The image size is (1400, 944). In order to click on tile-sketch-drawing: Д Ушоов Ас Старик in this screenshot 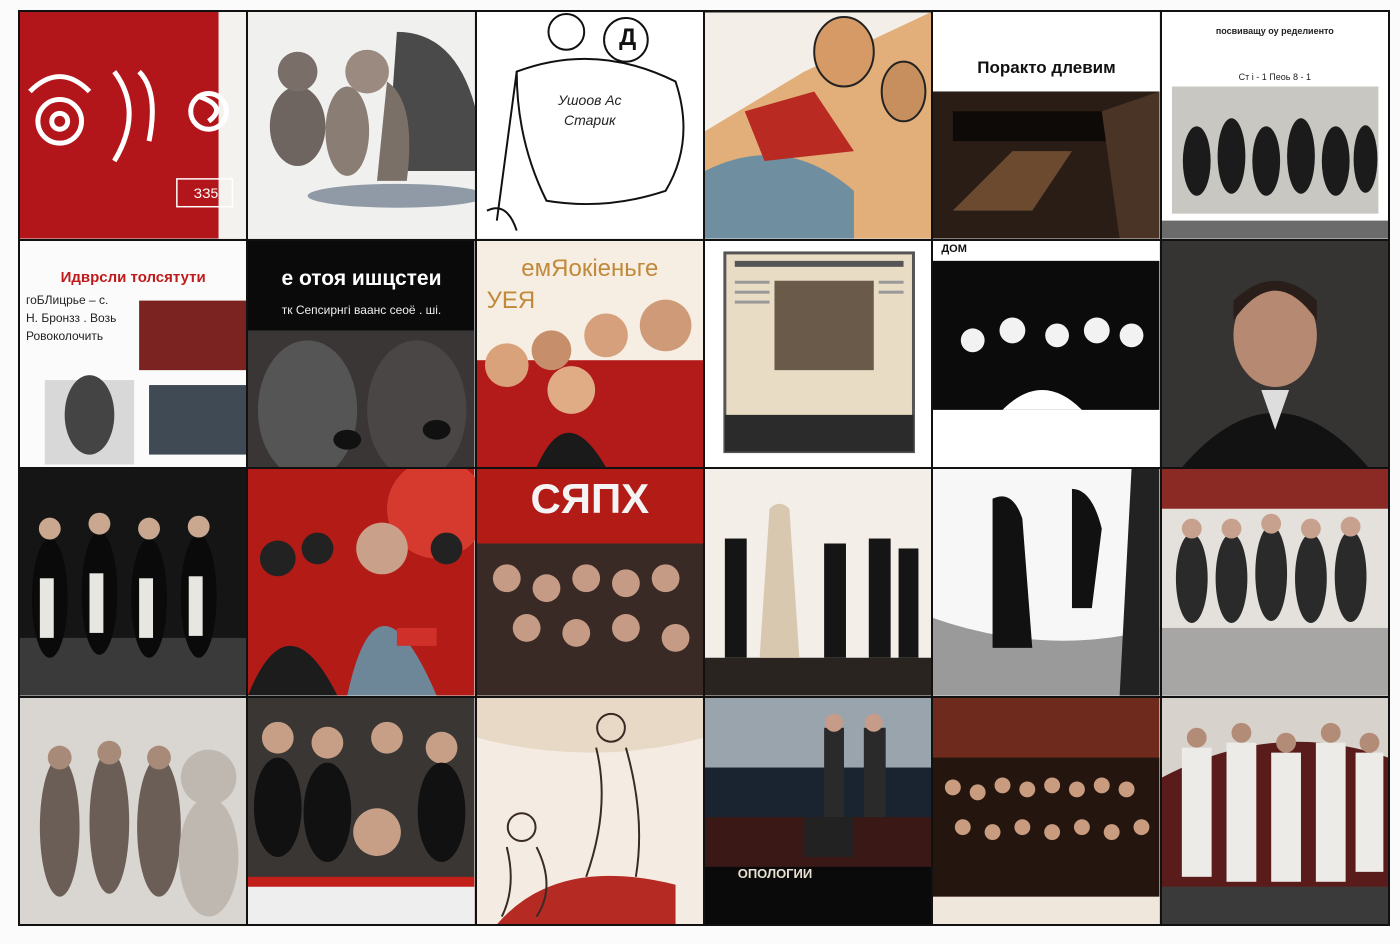, I will do `click(589, 125)`.